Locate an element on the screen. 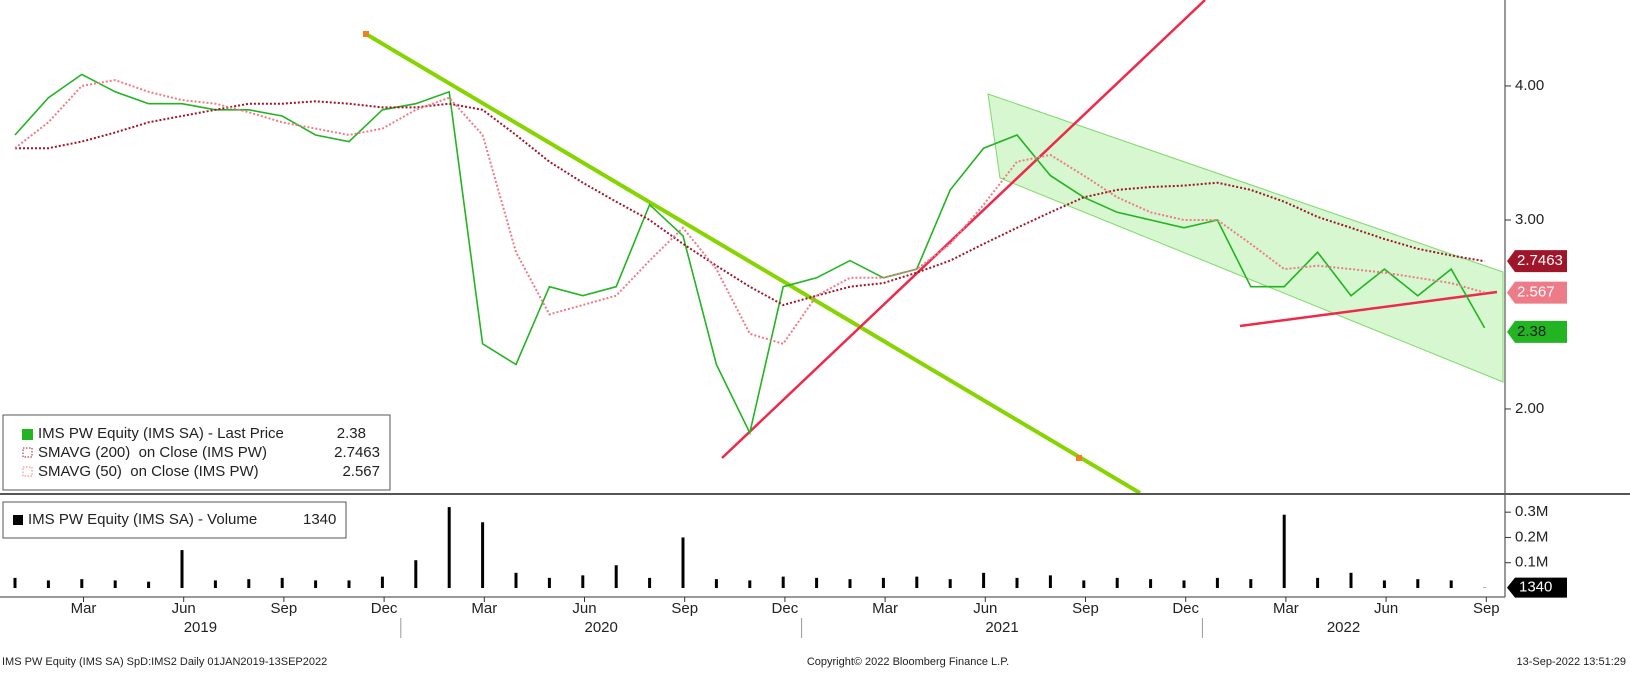 The image size is (1630, 686). legend-value: 2.7463 is located at coordinates (357, 452).